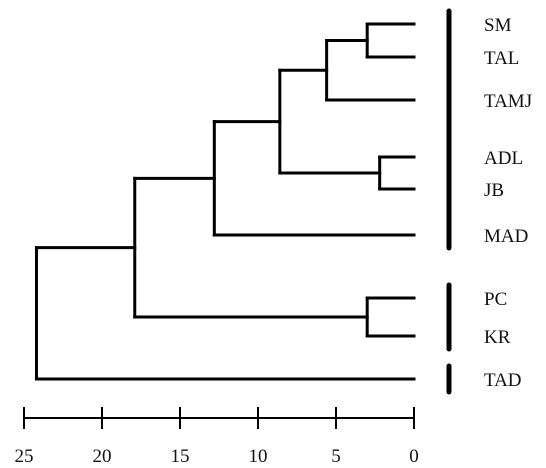 This screenshot has height=468, width=546. Describe the element at coordinates (494, 190) in the screenshot. I see `leaf-label: JB` at that location.